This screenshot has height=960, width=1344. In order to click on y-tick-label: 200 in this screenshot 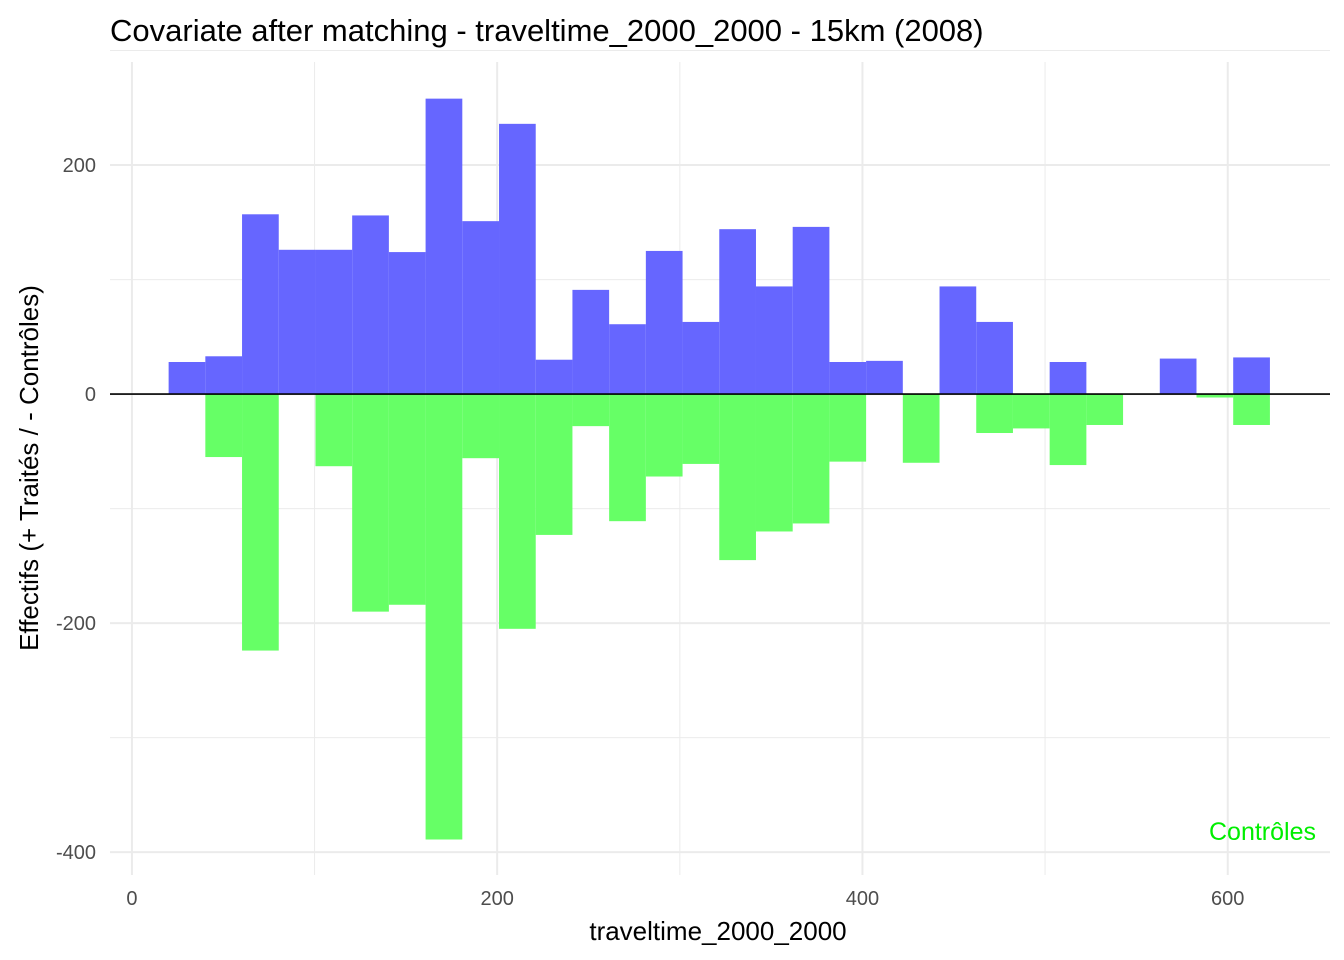, I will do `click(79, 166)`.